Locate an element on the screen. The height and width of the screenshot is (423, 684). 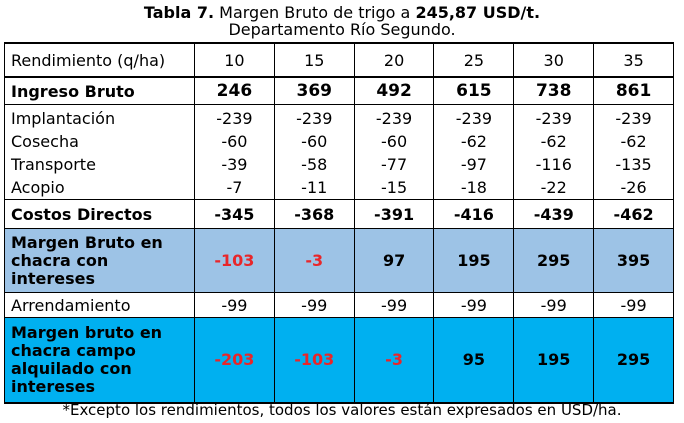
table-cell: -368 is located at coordinates (314, 214).